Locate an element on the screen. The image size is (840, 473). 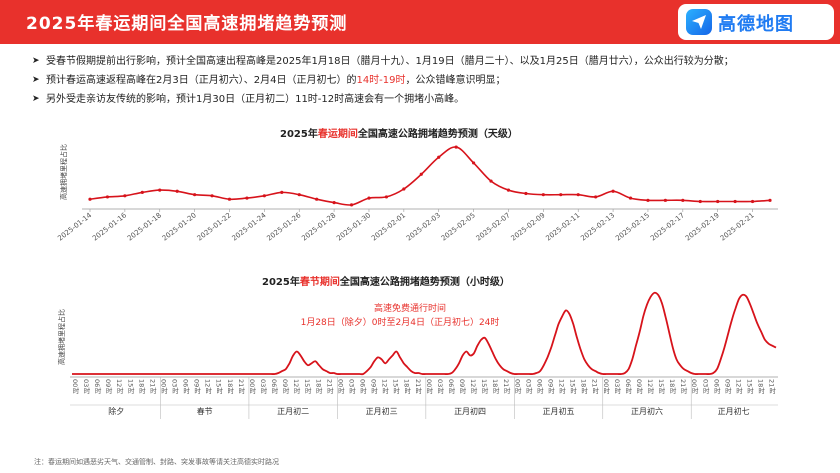
daily-title-pre: 2025年 is located at coordinates (299, 134).